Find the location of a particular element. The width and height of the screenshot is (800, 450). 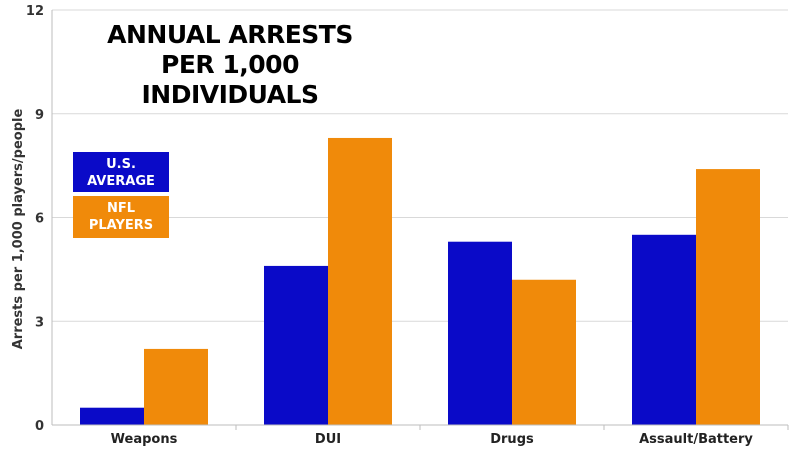

x-tick-label-assault-battery: Assault/Battery is located at coordinates (696, 439).